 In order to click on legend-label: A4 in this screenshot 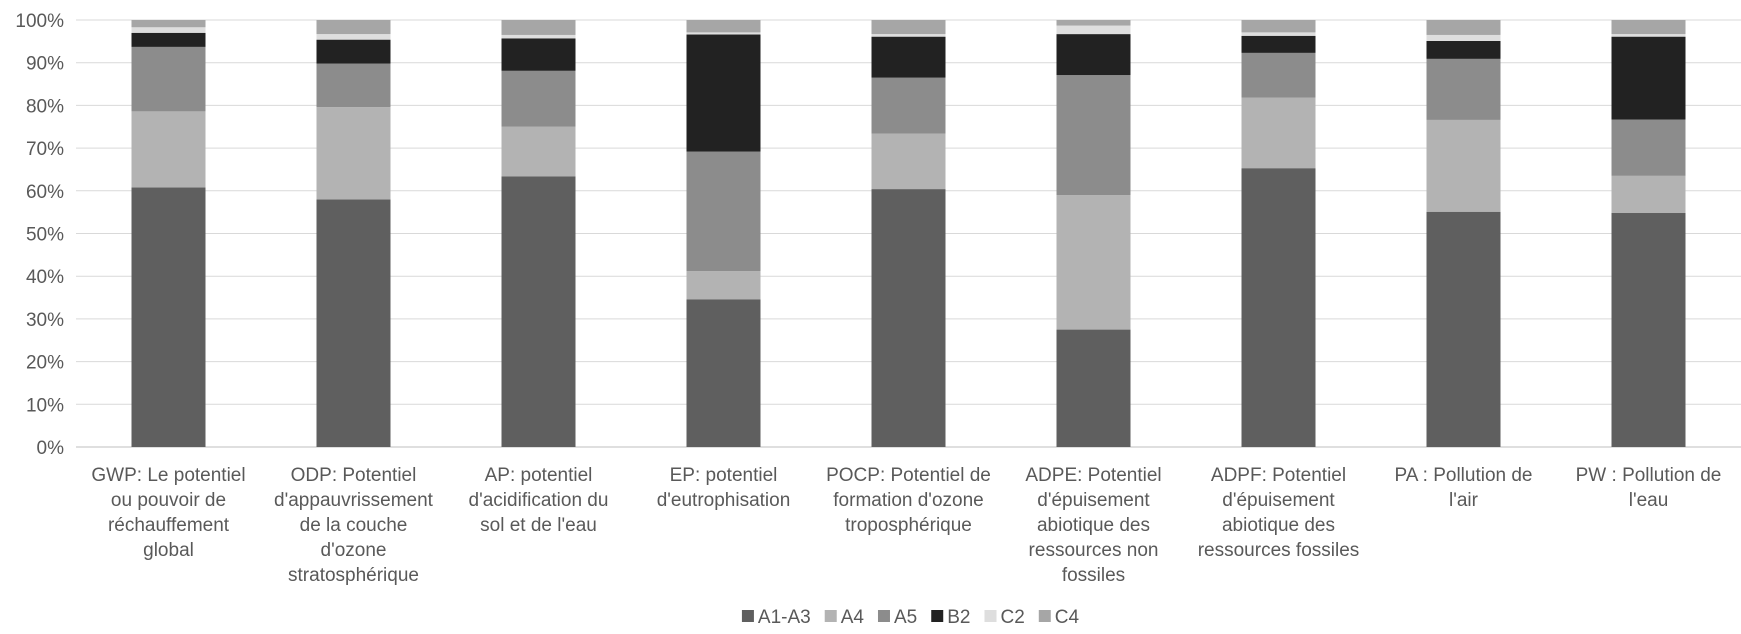, I will do `click(853, 617)`.